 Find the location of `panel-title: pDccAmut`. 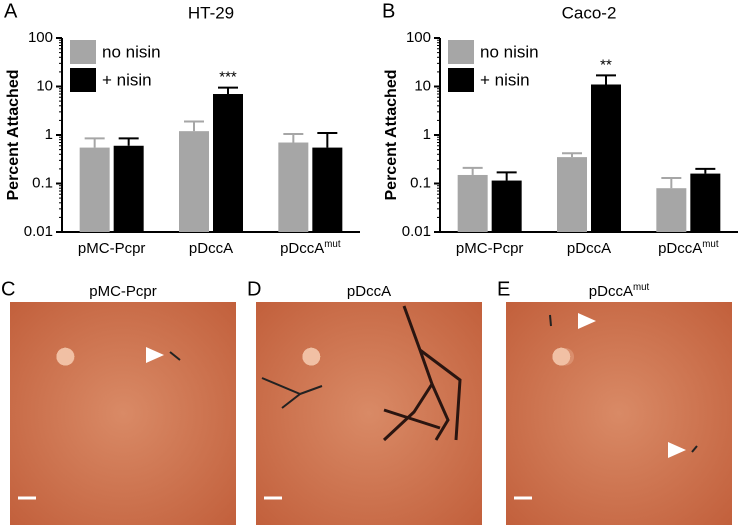

panel-title: pDccAmut is located at coordinates (619, 290).